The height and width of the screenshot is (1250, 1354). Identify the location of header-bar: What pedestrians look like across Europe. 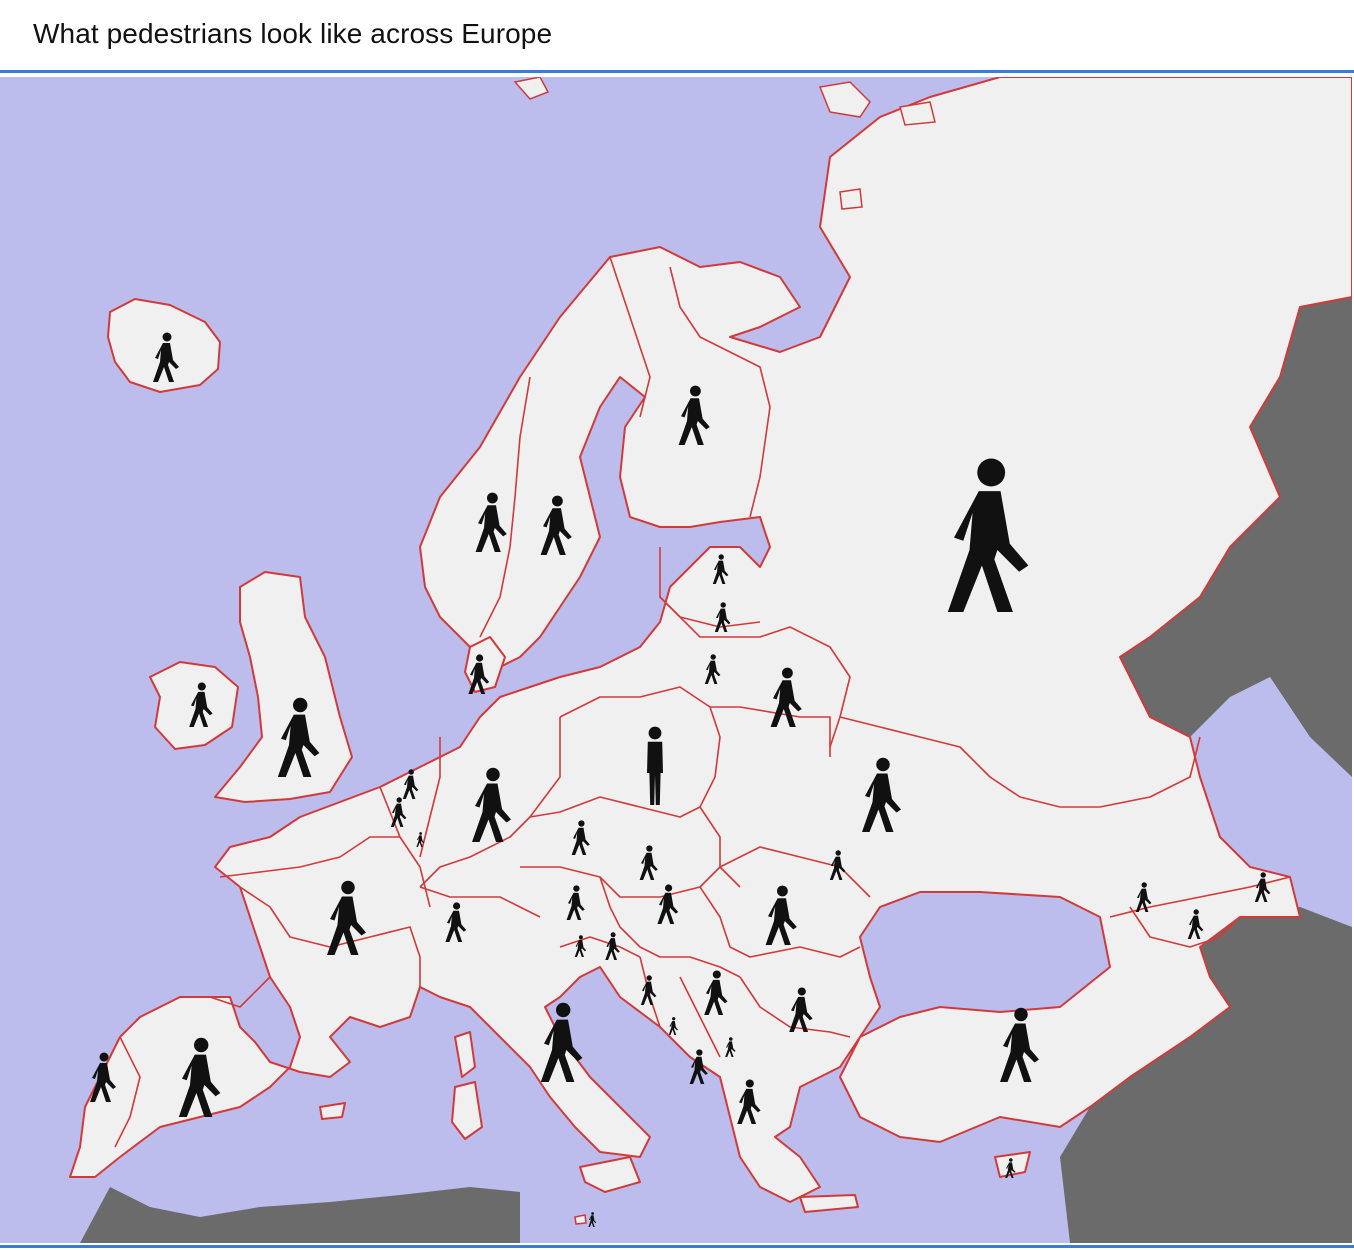
(677, 35).